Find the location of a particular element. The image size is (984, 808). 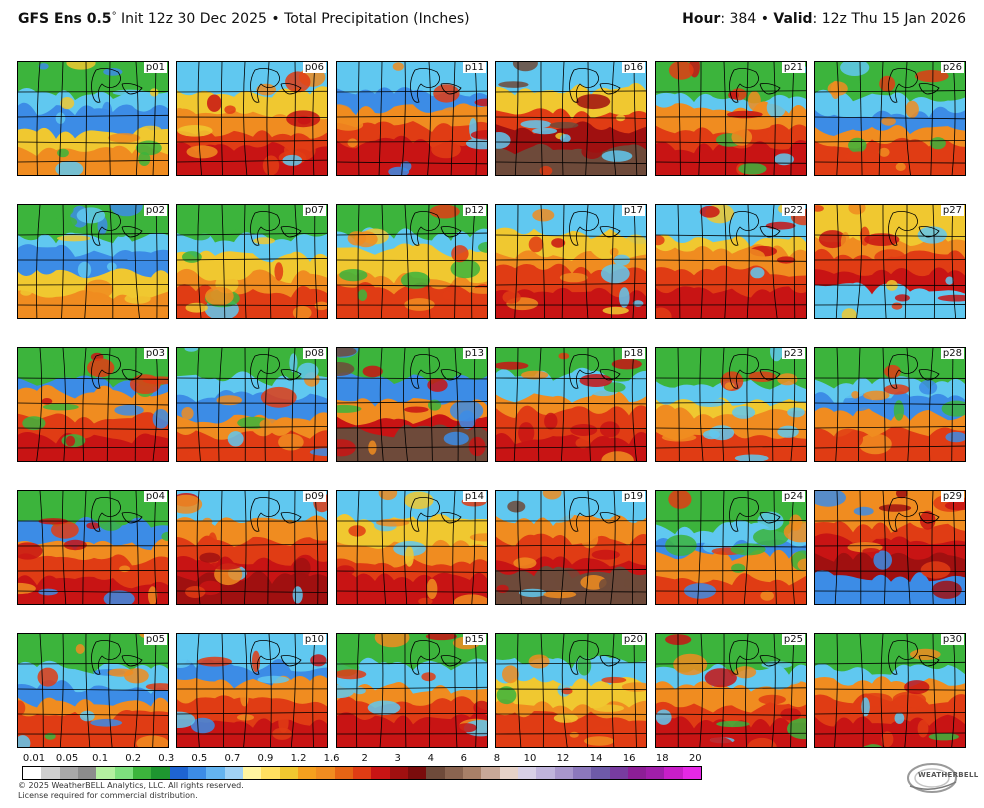

panel-label: p14 is located at coordinates (474, 496).